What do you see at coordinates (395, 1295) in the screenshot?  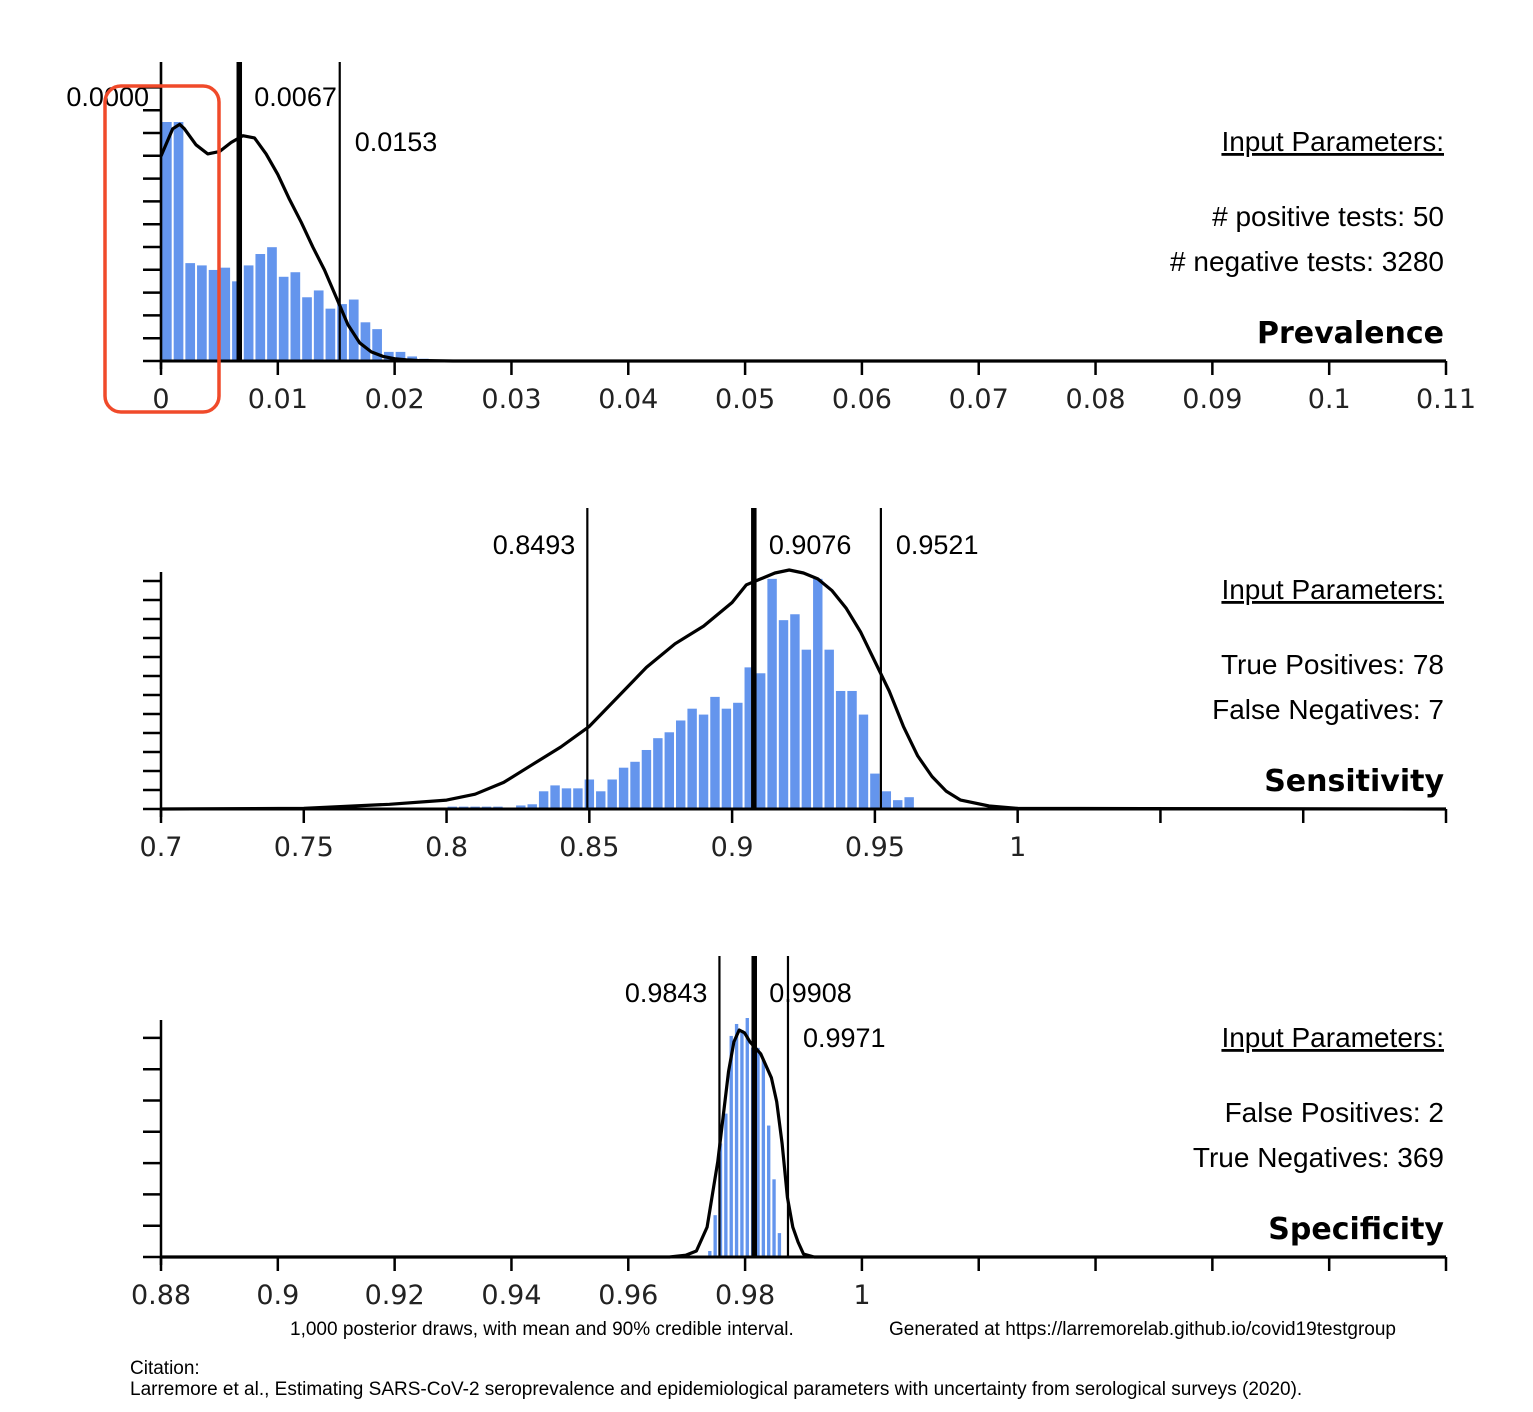 I see `x-tick-label: 0.92` at bounding box center [395, 1295].